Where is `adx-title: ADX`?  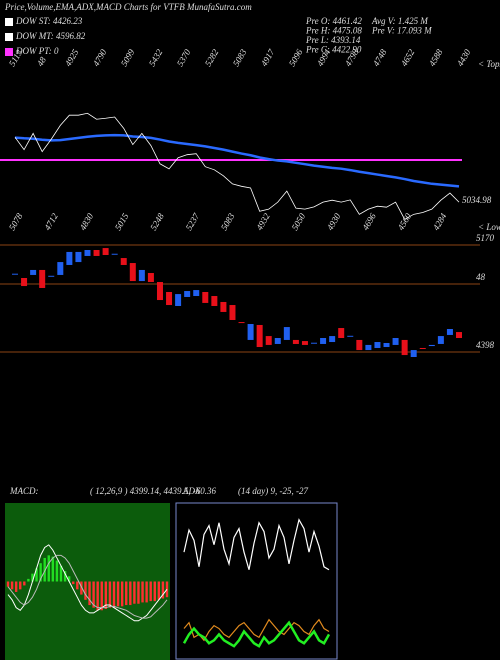 adx-title: ADX is located at coordinates (191, 491).